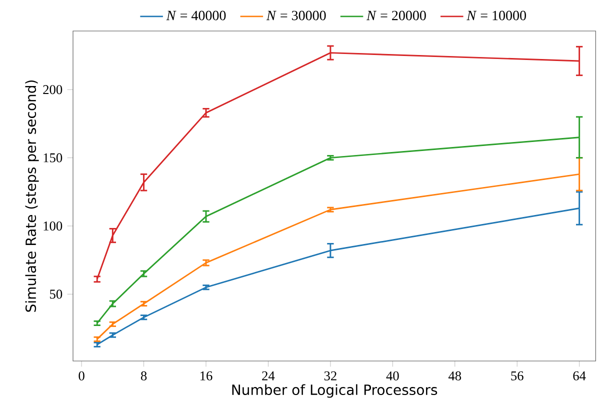  What do you see at coordinates (330, 375) in the screenshot?
I see `x-tick-label: 32` at bounding box center [330, 375].